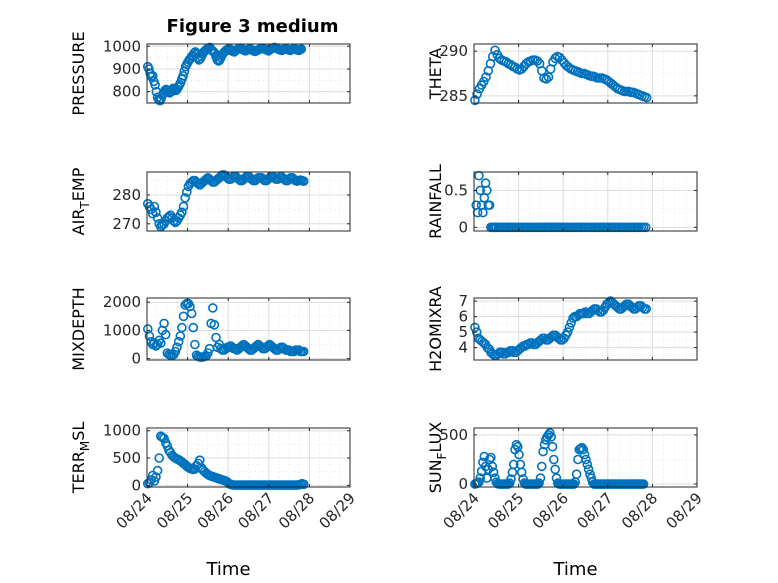  What do you see at coordinates (78, 73) in the screenshot?
I see `y-axis-label: PRESSURE` at bounding box center [78, 73].